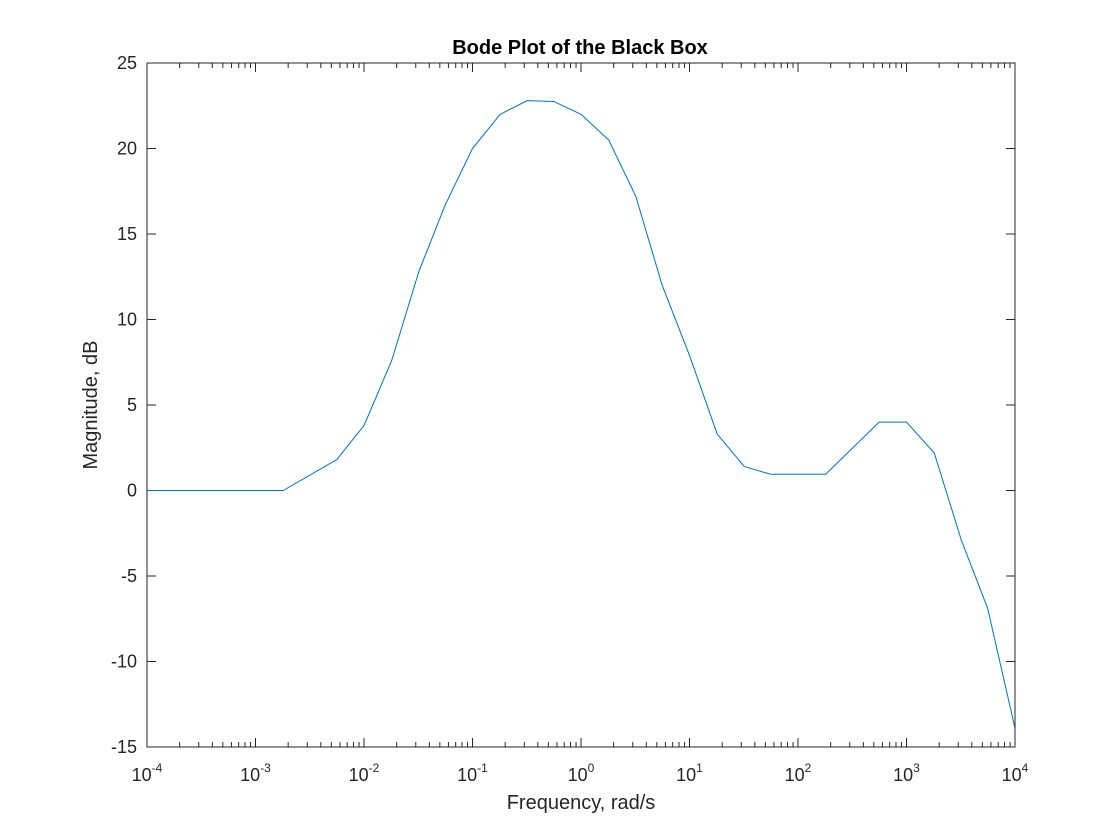  I want to click on x-tick-label: 10⁴, so click(1015, 773).